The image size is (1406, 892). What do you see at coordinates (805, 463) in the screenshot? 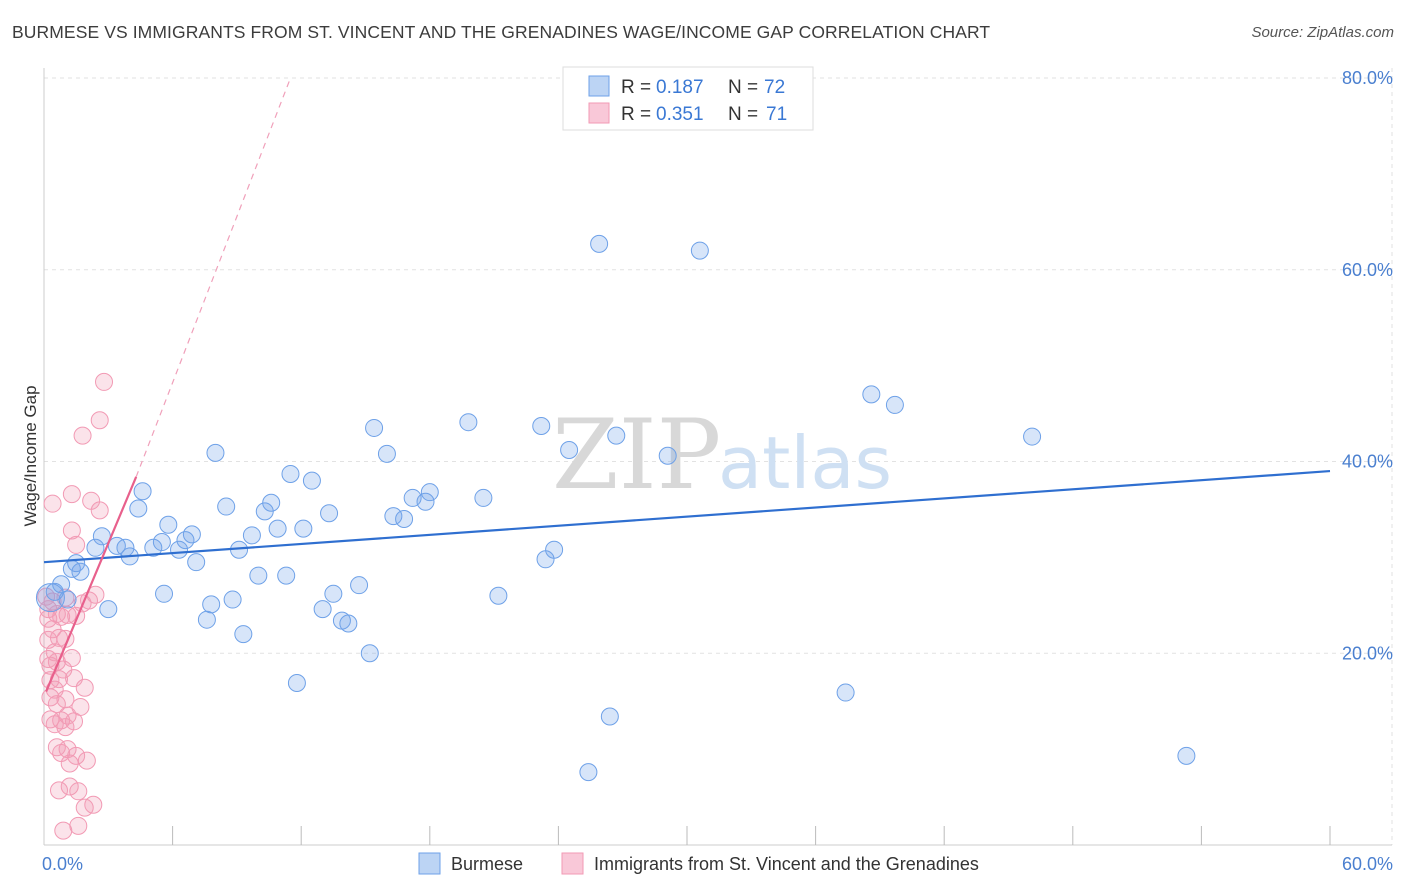
I see `watermark-atlas: atlas` at bounding box center [805, 463].